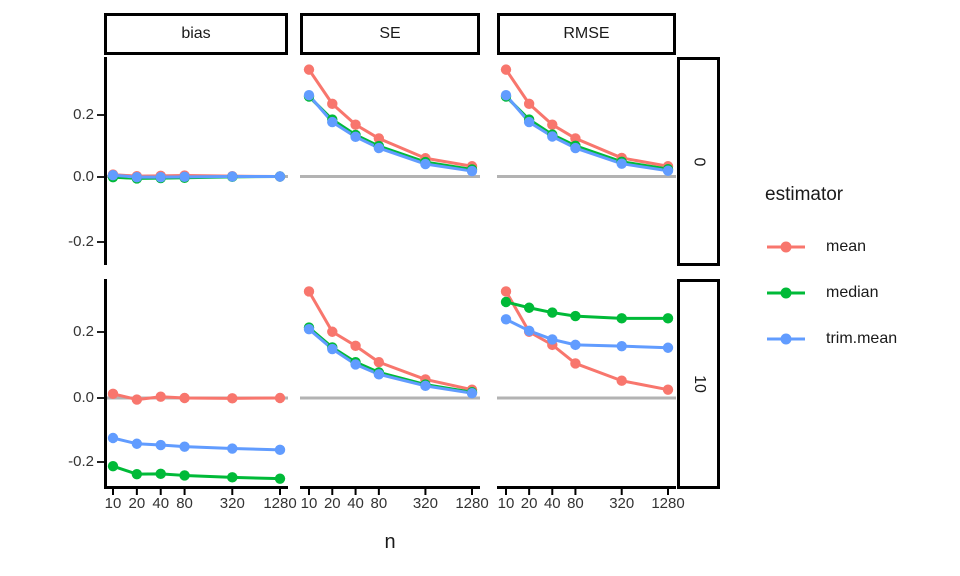 The height and width of the screenshot is (576, 960). I want to click on facet-col-strip-se: SE, so click(390, 34).